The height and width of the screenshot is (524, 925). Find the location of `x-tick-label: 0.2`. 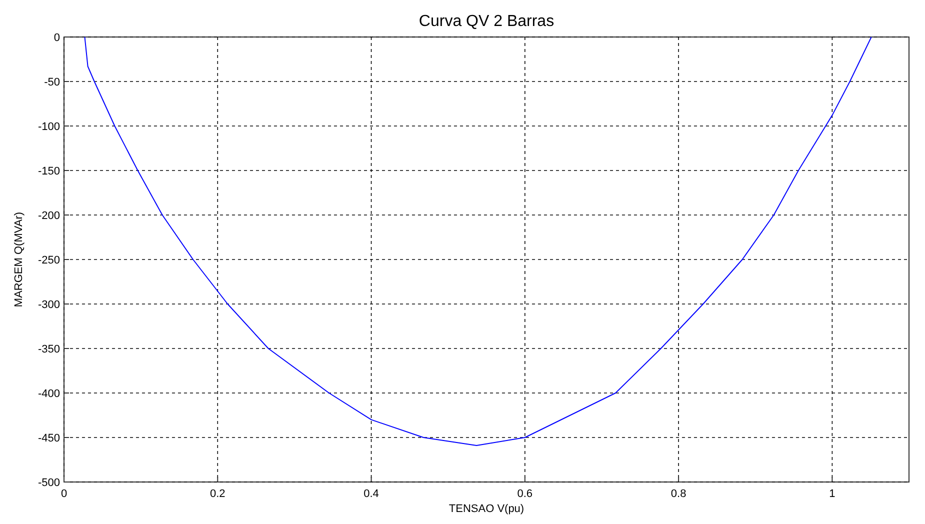

x-tick-label: 0.2 is located at coordinates (218, 494).